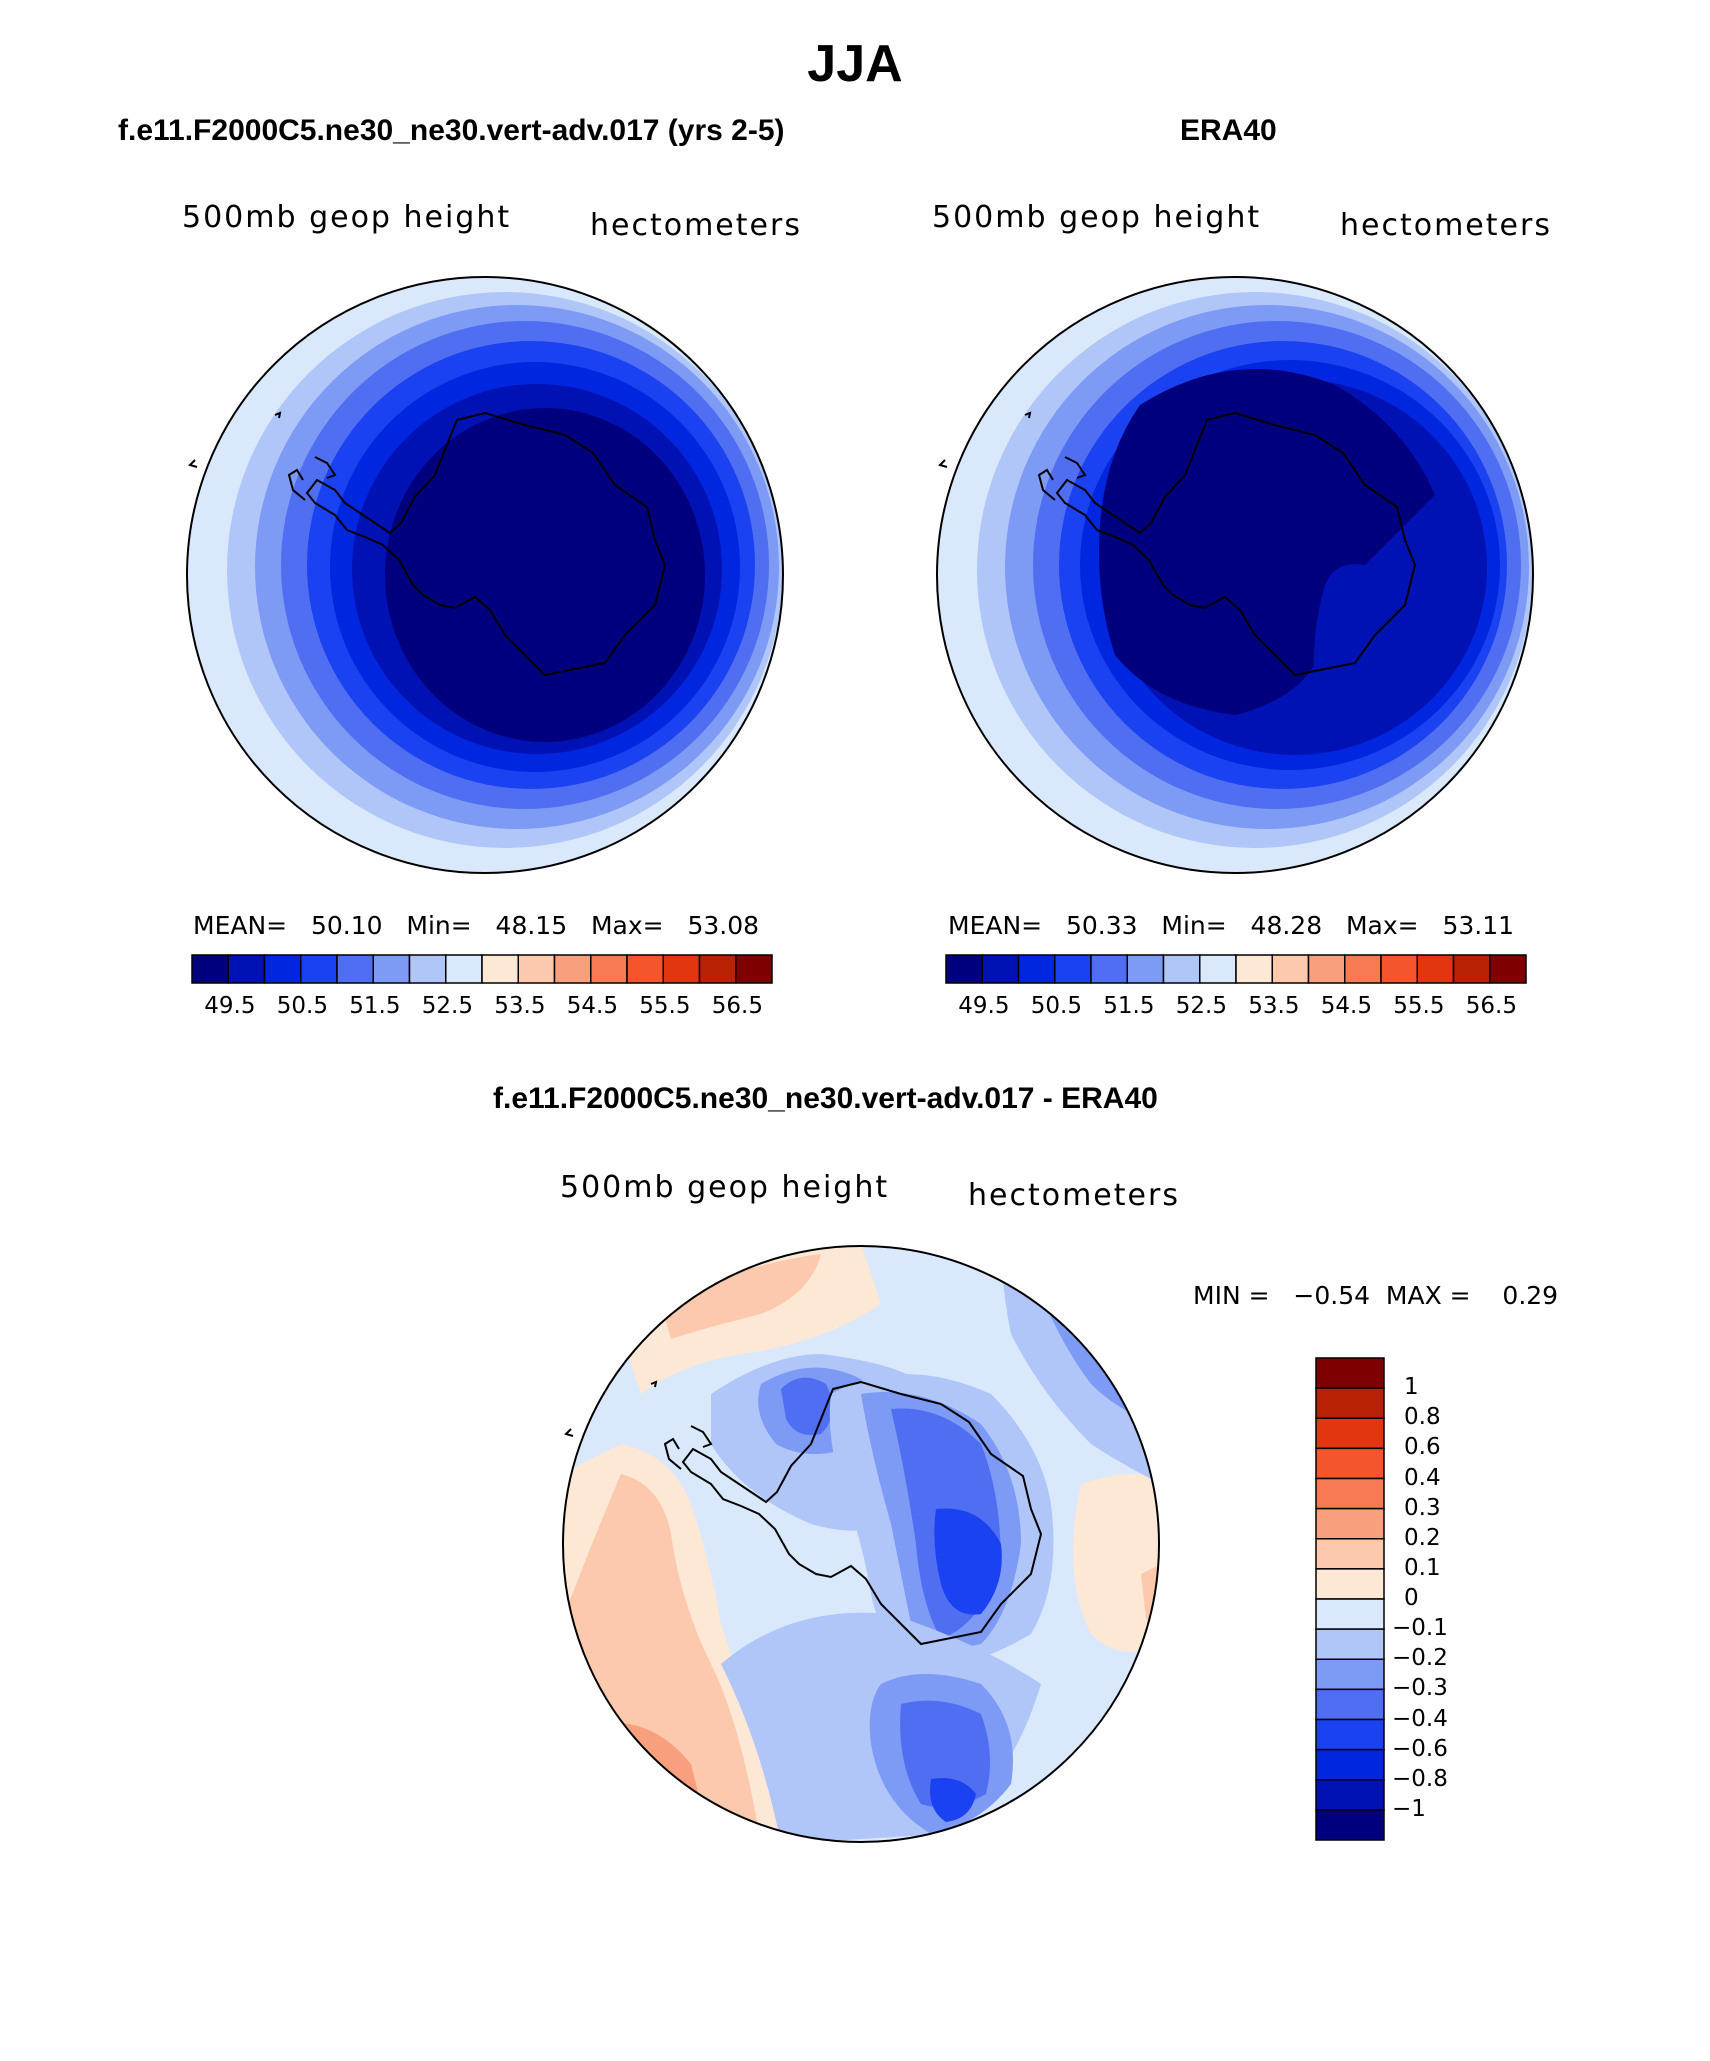  I want to click on model-map-border, so click(485, 575).